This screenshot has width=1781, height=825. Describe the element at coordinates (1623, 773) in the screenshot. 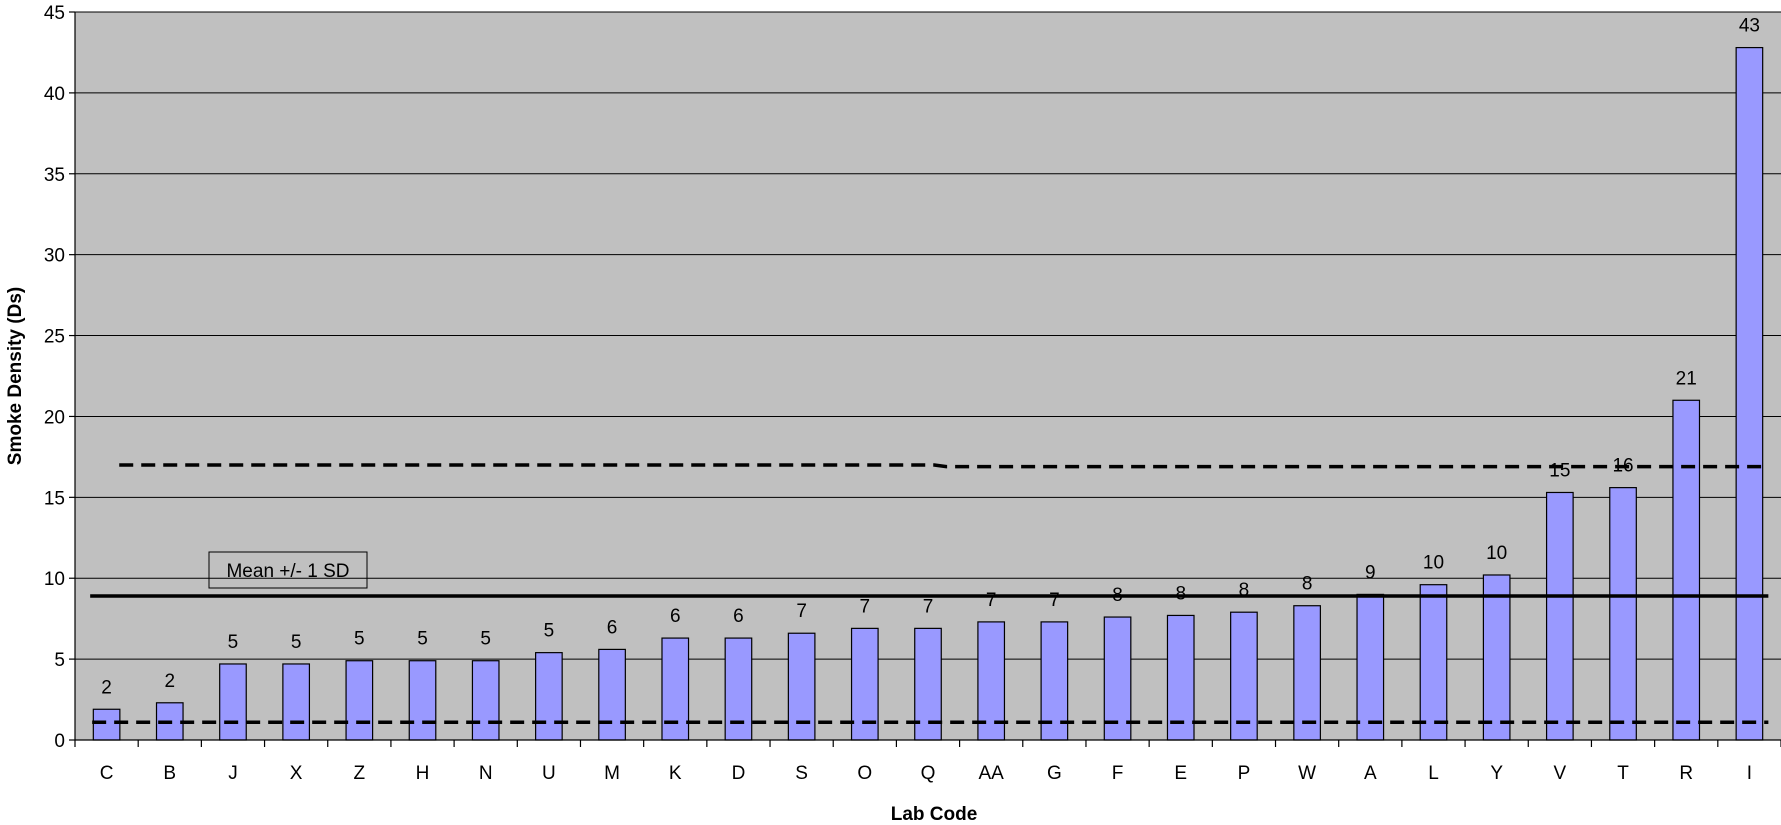

I see `x-tick-label-T: T` at that location.